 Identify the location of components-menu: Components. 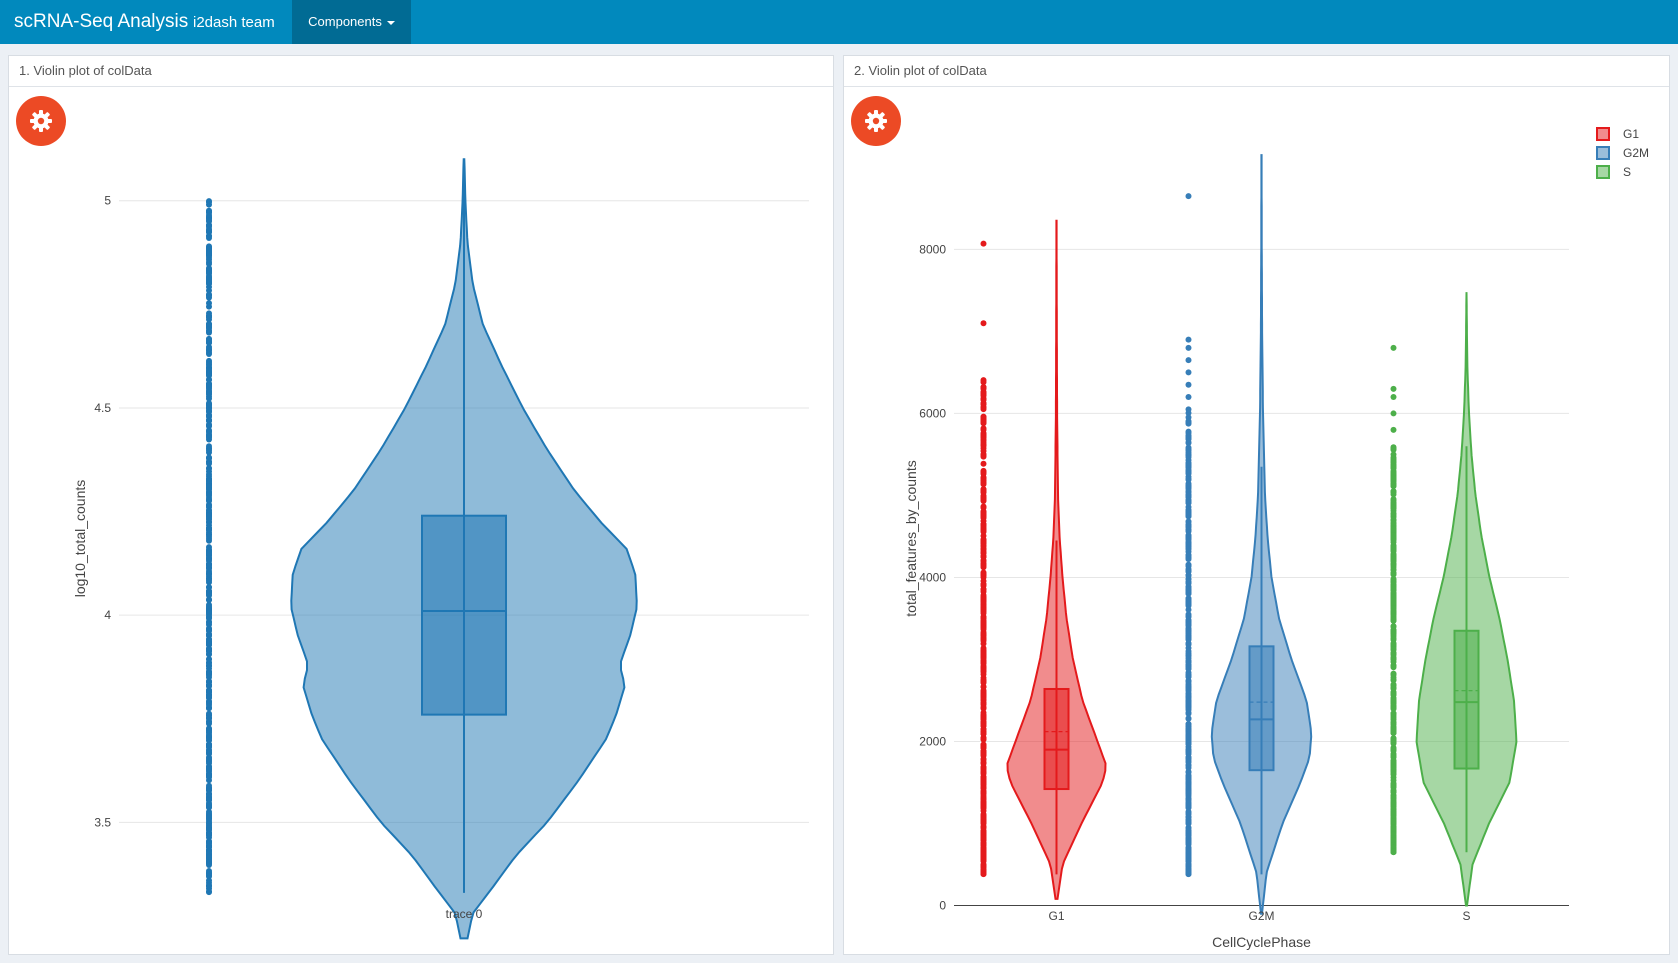
(351, 22).